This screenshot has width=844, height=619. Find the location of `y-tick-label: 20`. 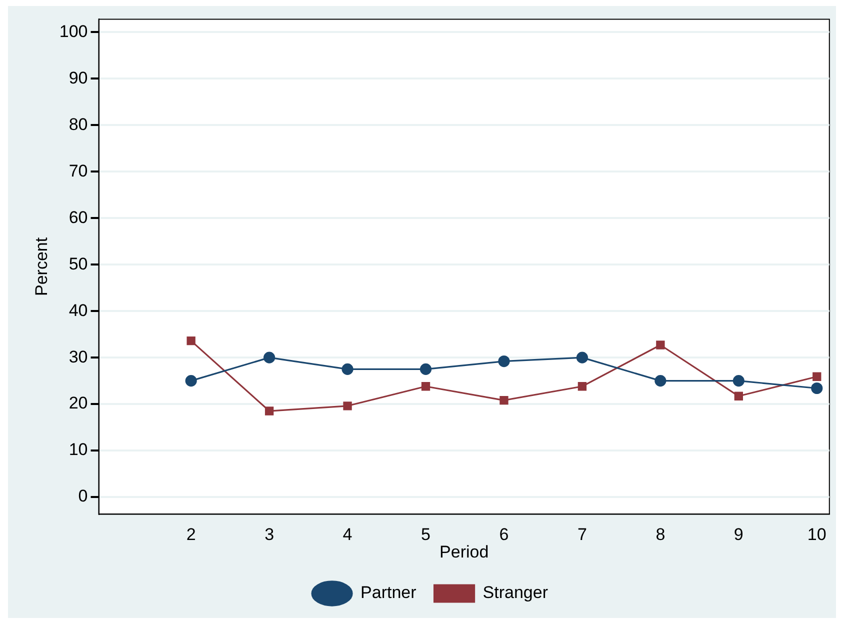

y-tick-label: 20 is located at coordinates (78, 403).